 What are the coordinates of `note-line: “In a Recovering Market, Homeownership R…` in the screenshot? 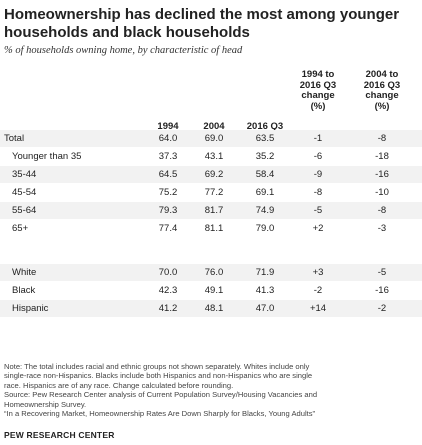 It's located at (160, 414).